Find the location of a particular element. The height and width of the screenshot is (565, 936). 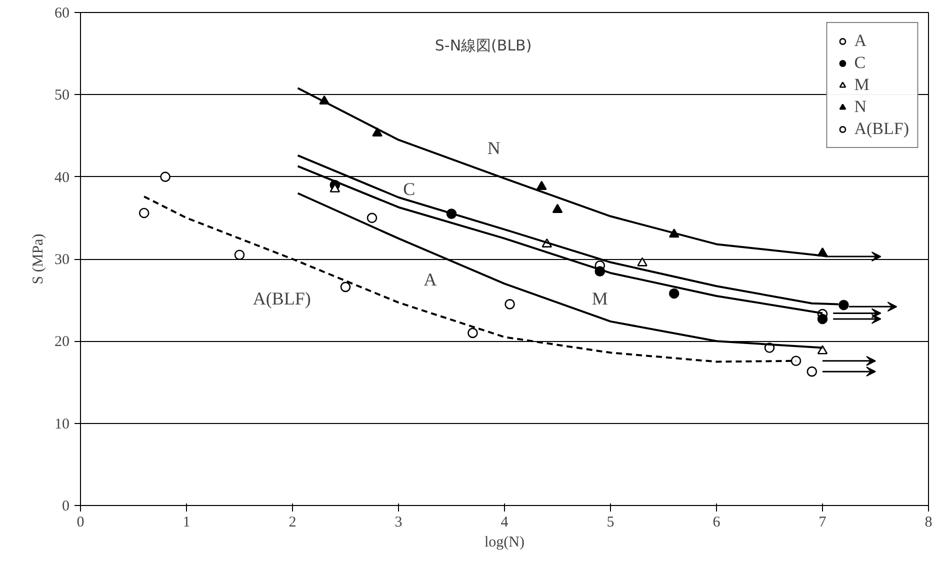

x-tick-label: 3 is located at coordinates (398, 522).